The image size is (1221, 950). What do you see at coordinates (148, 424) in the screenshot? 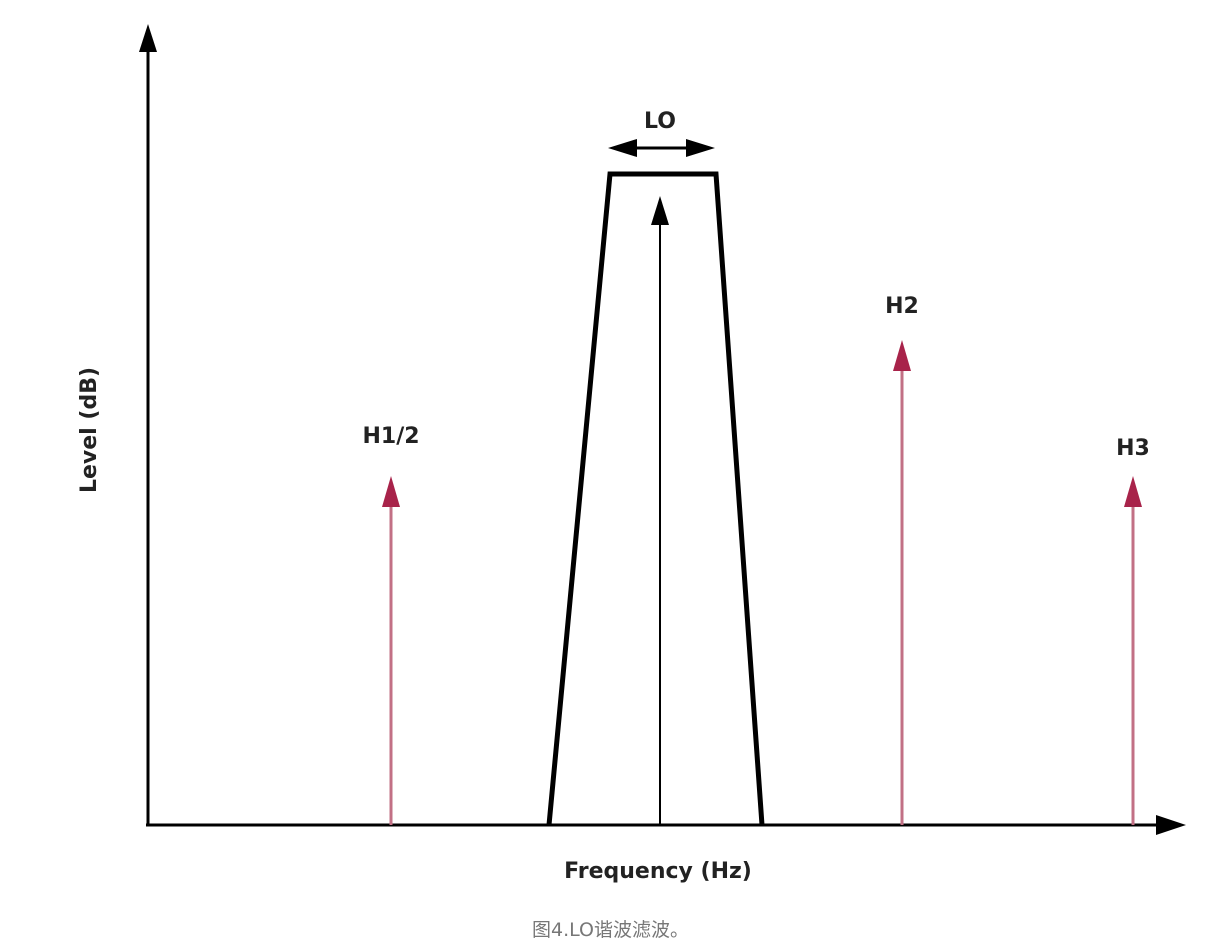
I see `y-axis` at bounding box center [148, 424].